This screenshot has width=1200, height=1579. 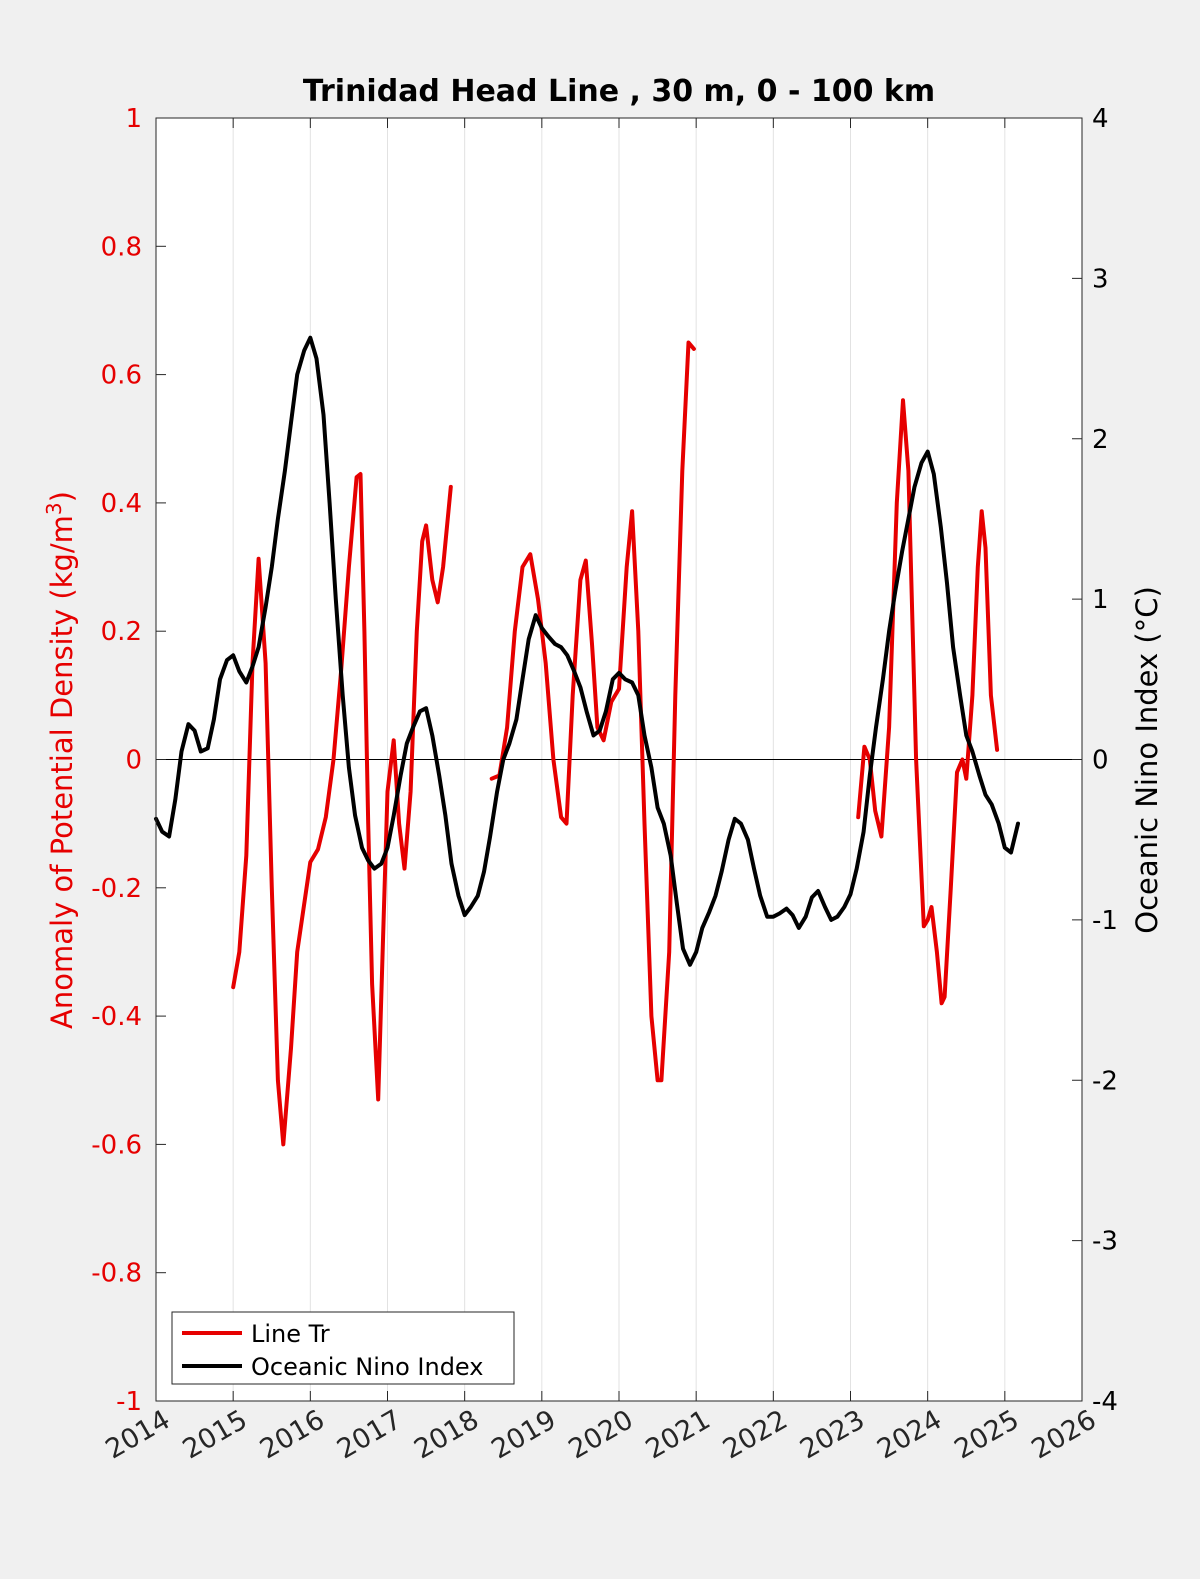 I want to click on y-left-tick-label: 0.6, so click(x=121, y=376).